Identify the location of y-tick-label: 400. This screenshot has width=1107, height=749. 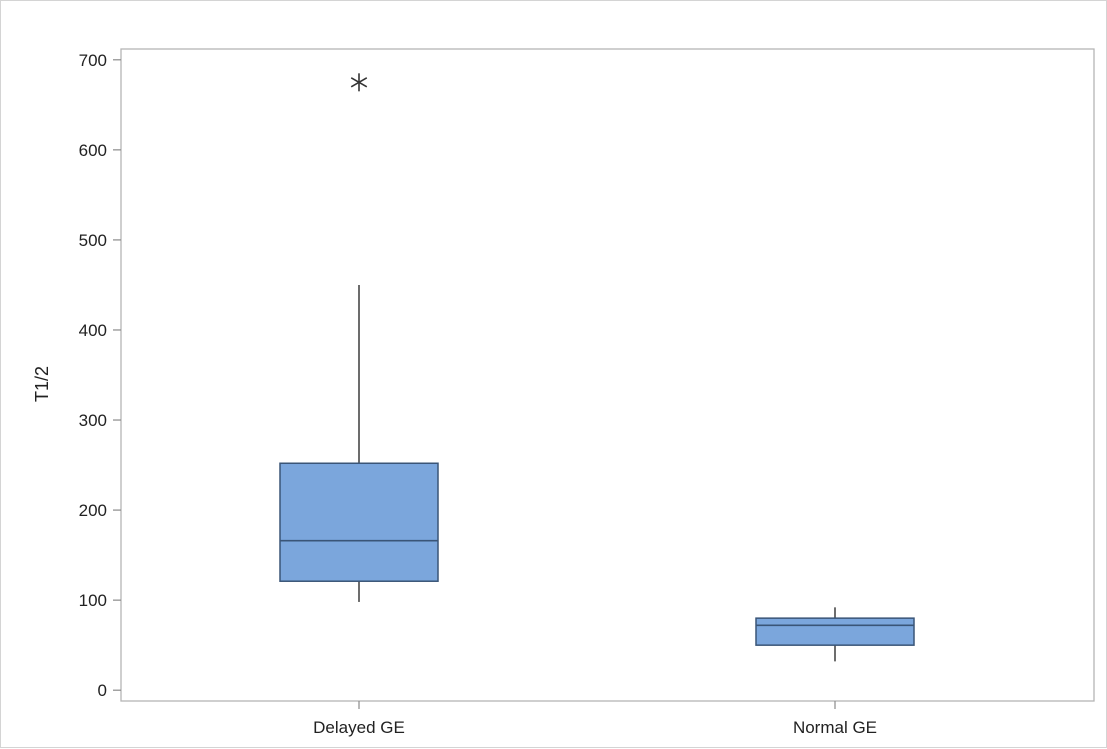
(93, 330).